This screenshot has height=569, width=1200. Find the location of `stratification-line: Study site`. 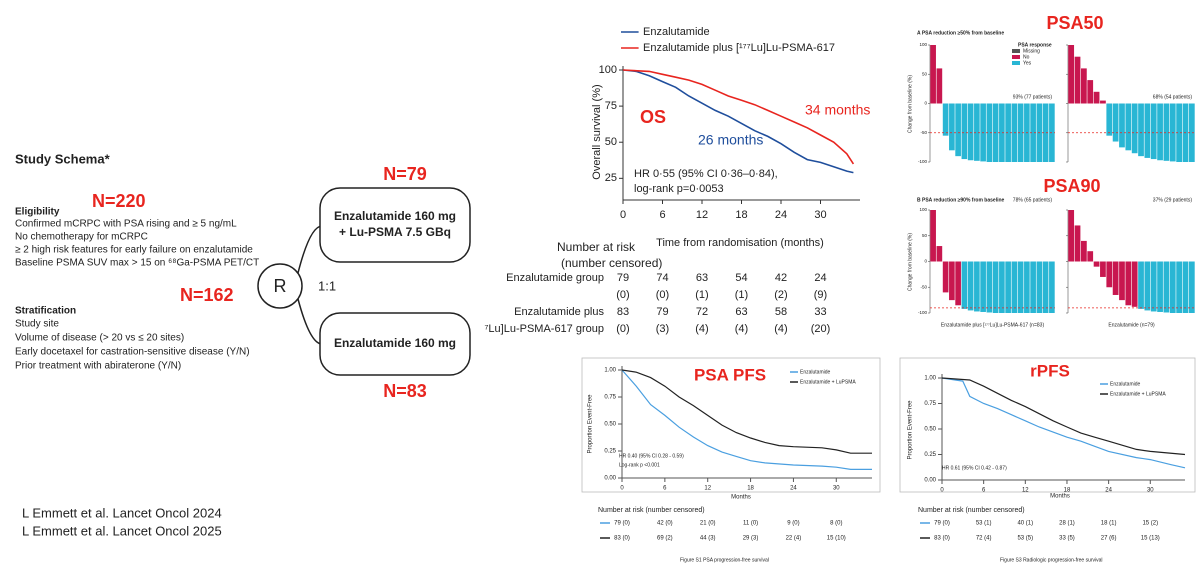

stratification-line: Study site is located at coordinates (37, 324).